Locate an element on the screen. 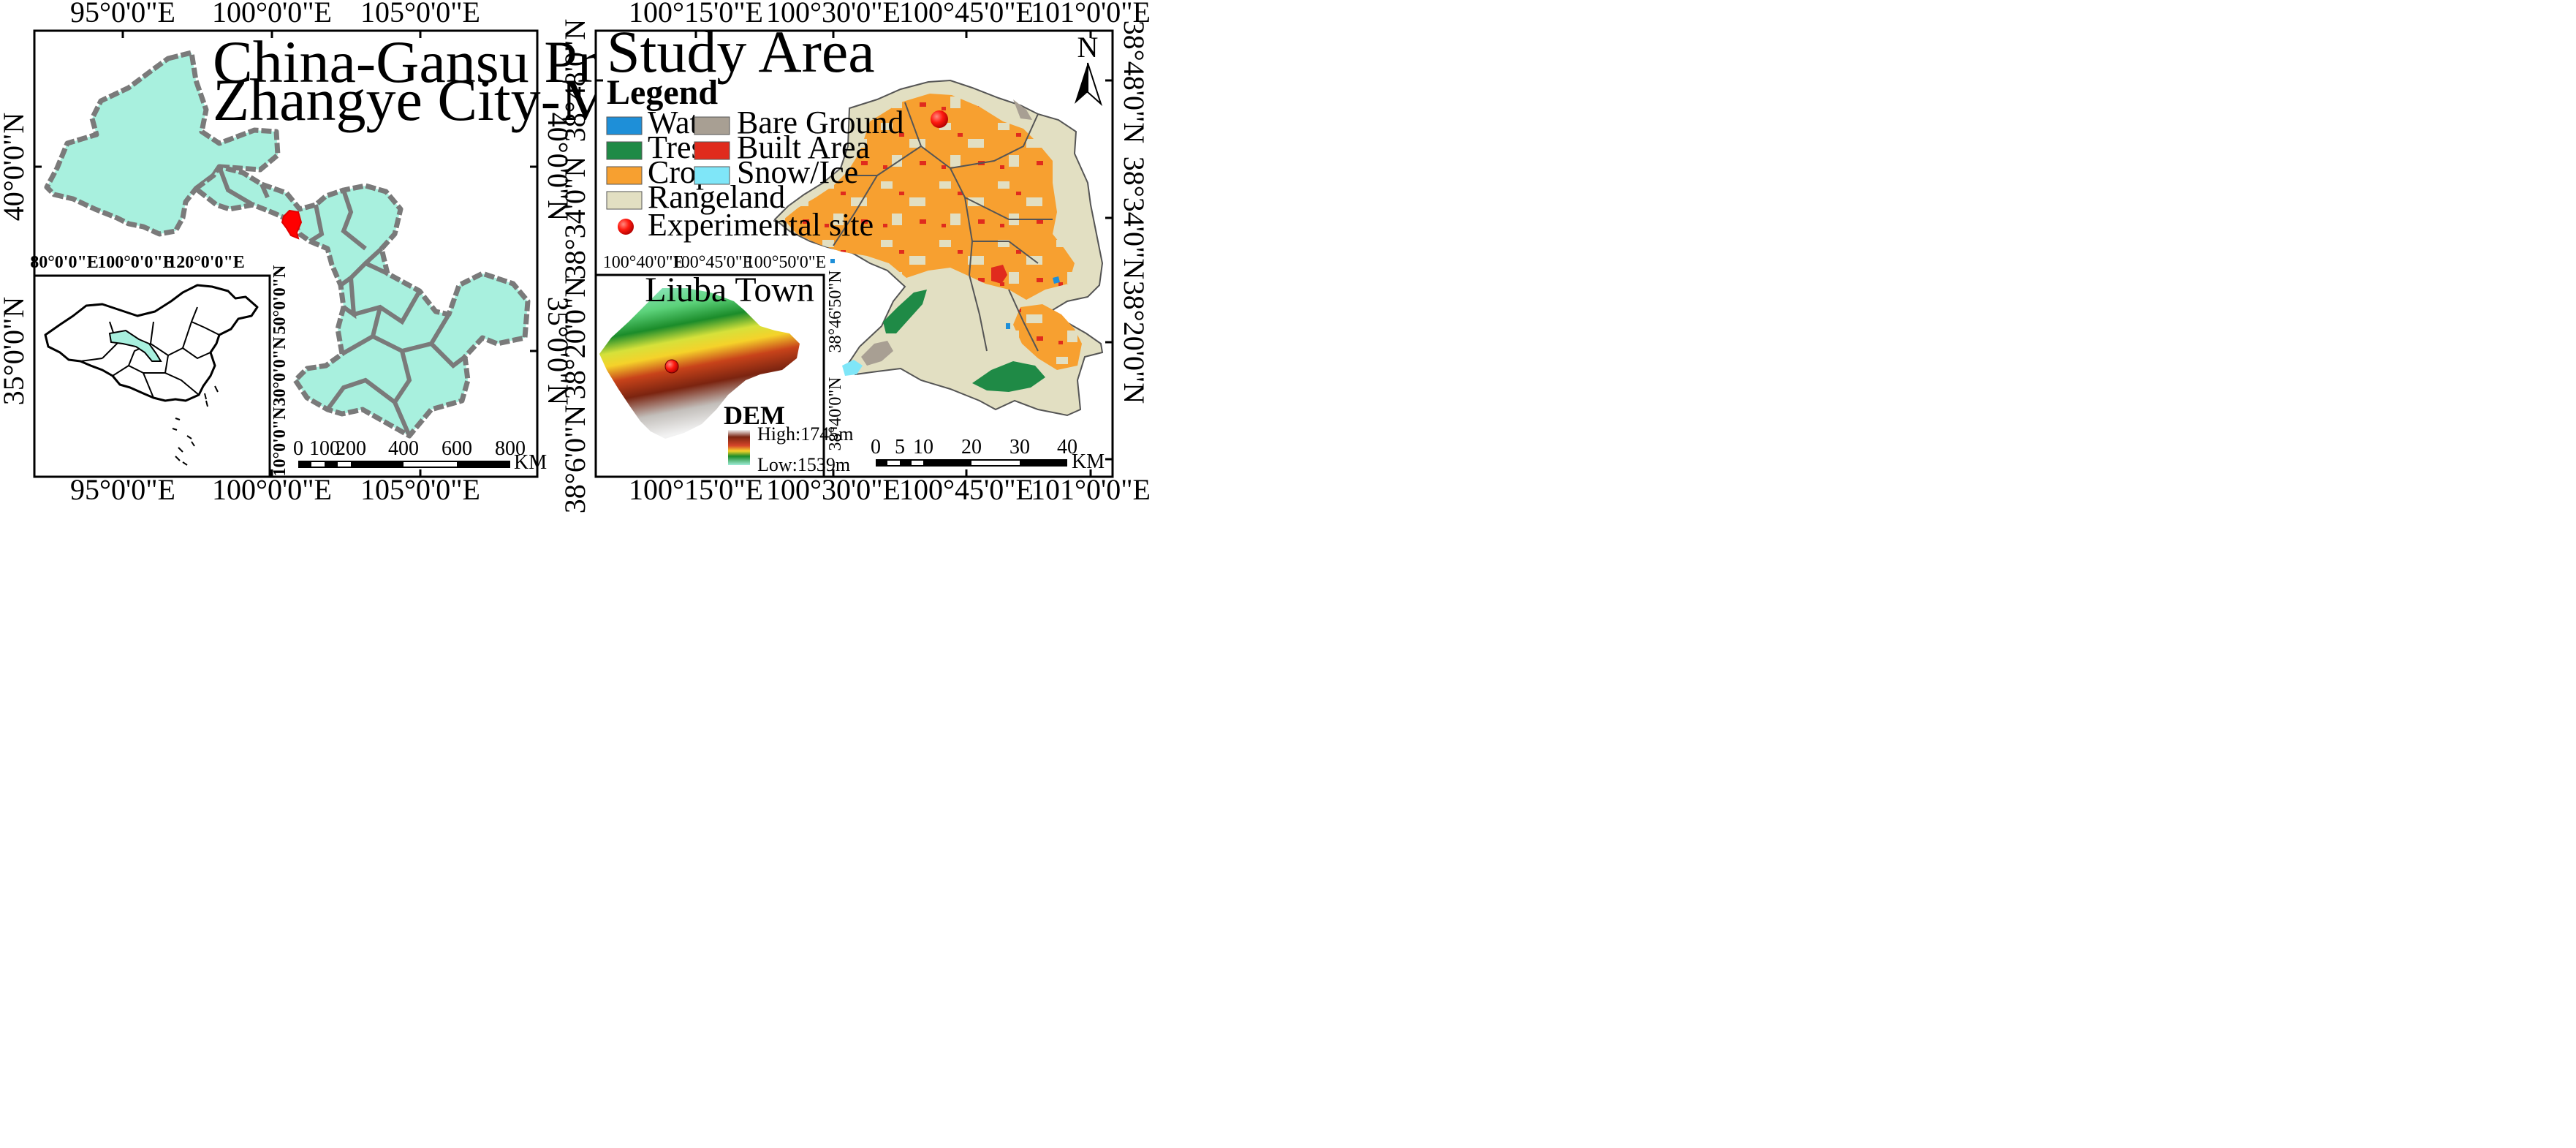 The width and height of the screenshot is (2576, 1148). right-scale-tick-5: 40 is located at coordinates (1067, 447).